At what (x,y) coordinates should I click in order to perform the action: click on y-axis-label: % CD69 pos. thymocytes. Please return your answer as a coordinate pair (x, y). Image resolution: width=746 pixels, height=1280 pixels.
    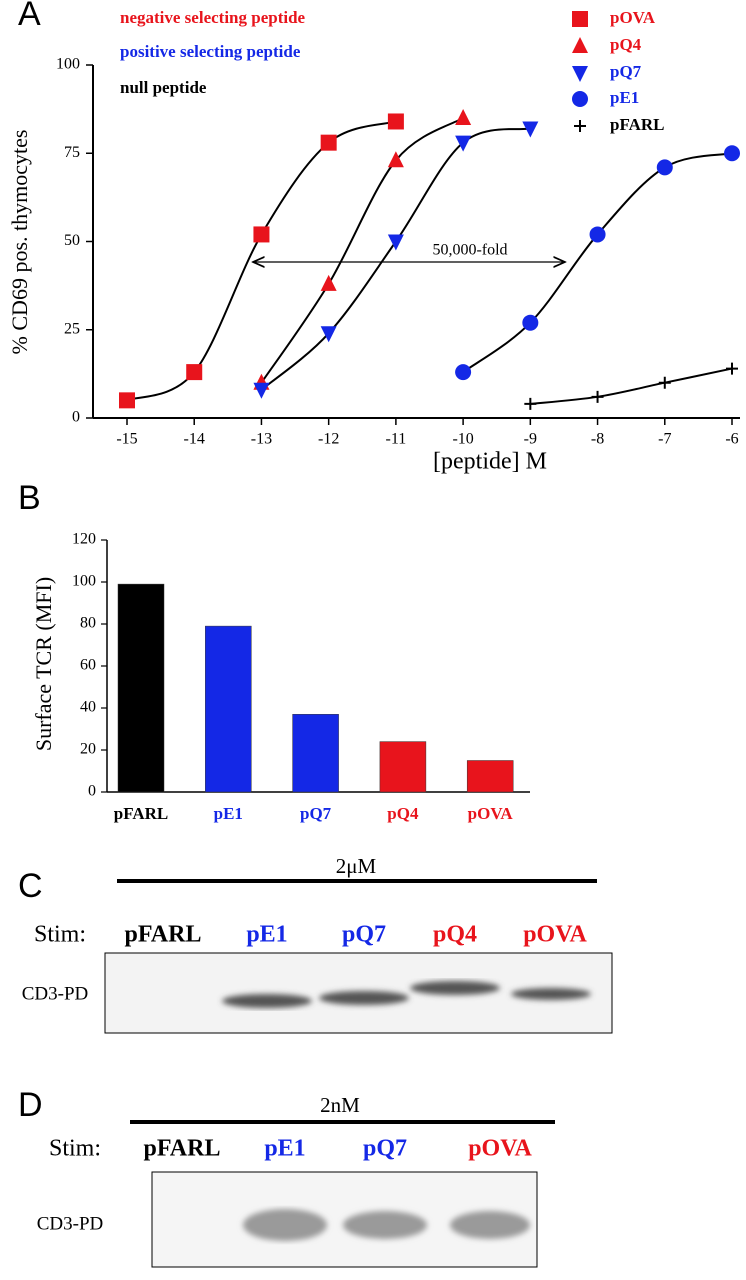
    Looking at the image, I should click on (19, 242).